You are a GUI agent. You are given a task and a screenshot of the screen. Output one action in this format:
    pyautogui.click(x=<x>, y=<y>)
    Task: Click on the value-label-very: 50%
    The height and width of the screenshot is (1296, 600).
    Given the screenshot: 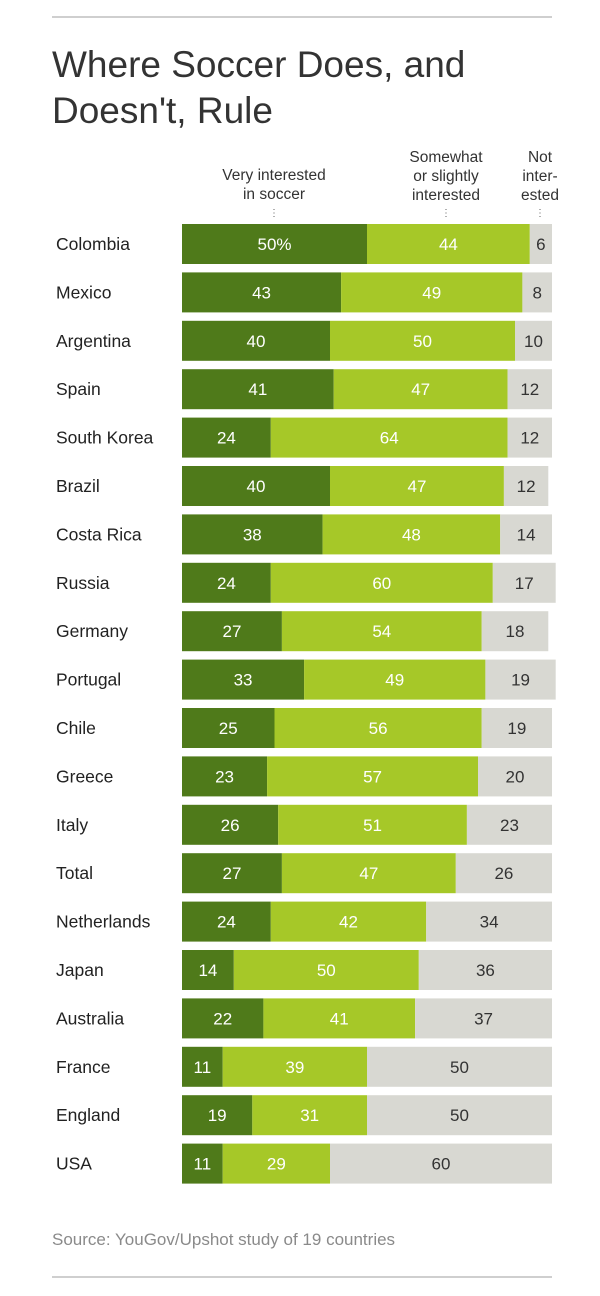 What is the action you would take?
    pyautogui.click(x=274, y=244)
    